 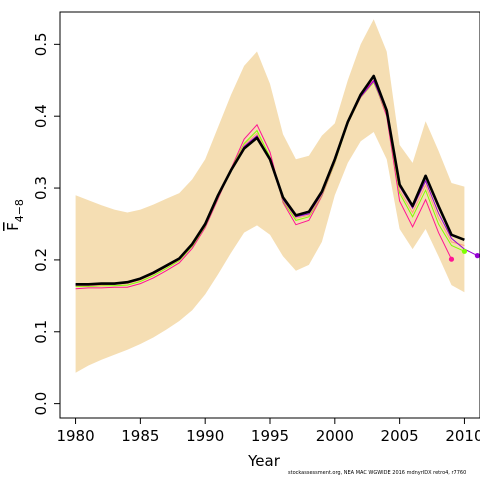 I want to click on y-tick-label: 0.3, so click(x=41, y=188).